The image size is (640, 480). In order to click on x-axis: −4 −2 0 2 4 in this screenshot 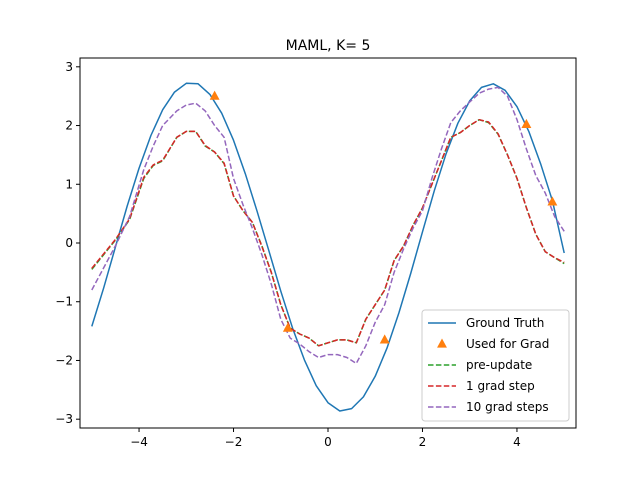, I will do `click(325, 438)`.